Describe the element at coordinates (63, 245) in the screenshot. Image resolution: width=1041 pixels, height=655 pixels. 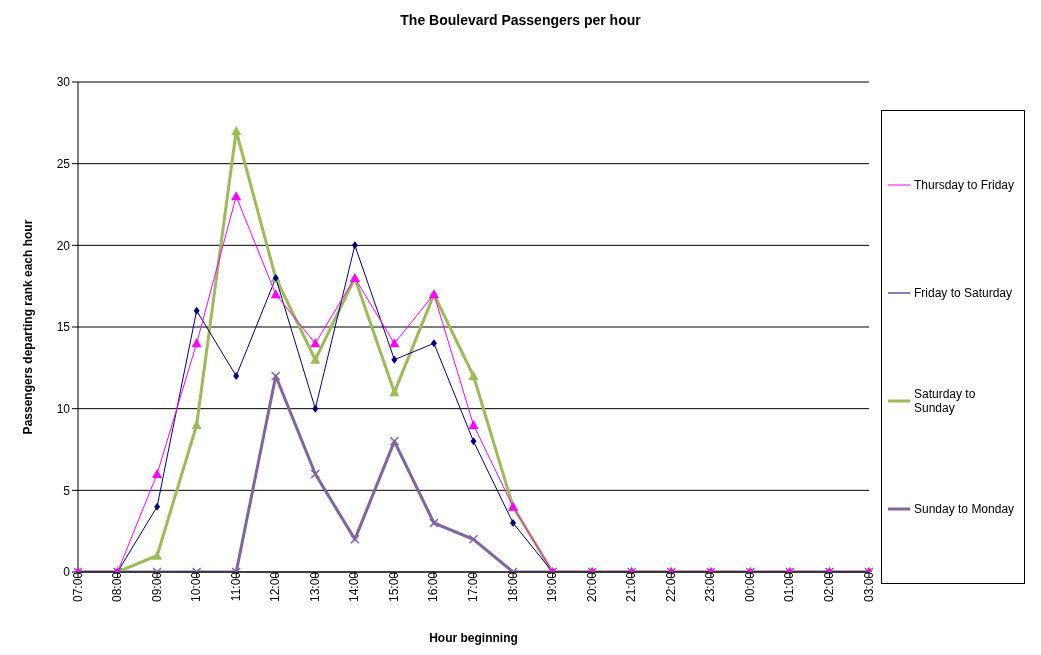
I see `y-tick-label: 20` at that location.